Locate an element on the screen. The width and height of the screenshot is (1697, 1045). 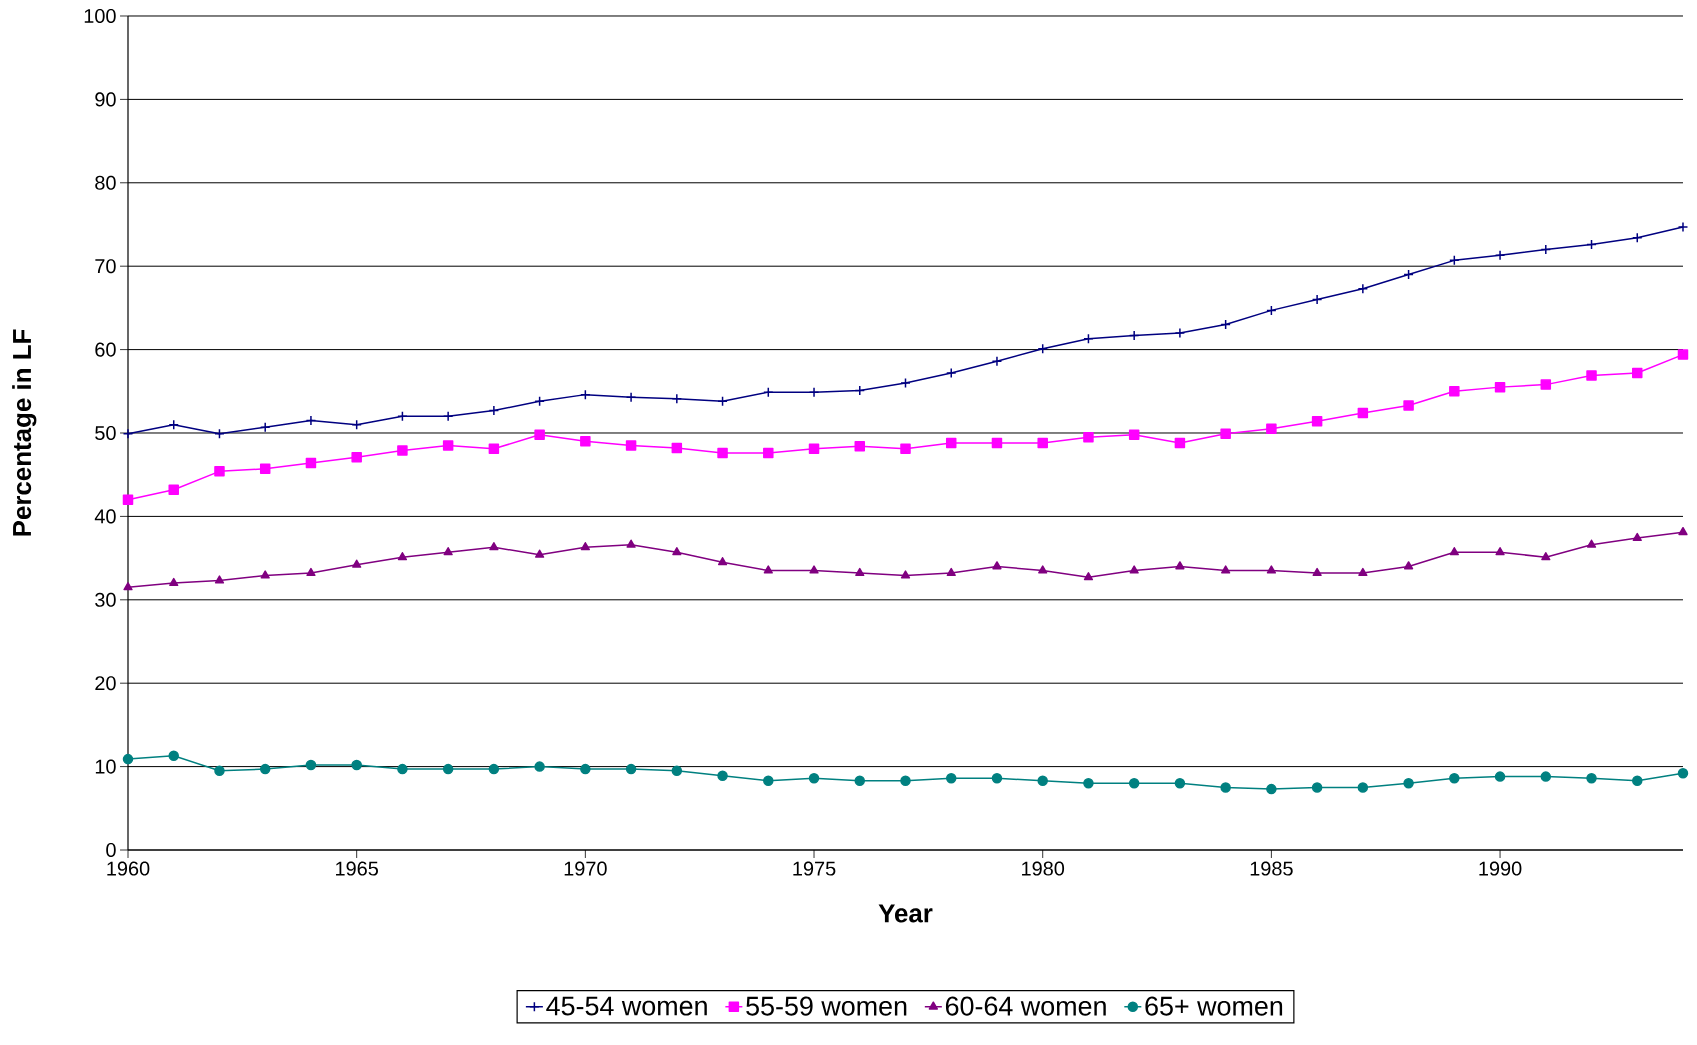
x-tick-label: 1970 is located at coordinates (585, 868).